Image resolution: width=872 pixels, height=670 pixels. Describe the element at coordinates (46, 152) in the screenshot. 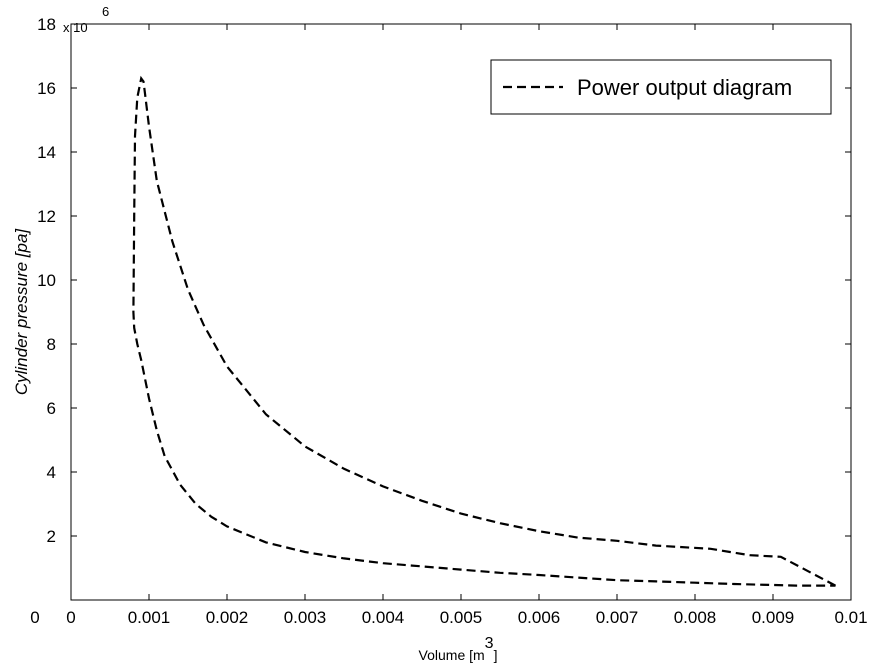

I see `y-tick-label: 14` at that location.